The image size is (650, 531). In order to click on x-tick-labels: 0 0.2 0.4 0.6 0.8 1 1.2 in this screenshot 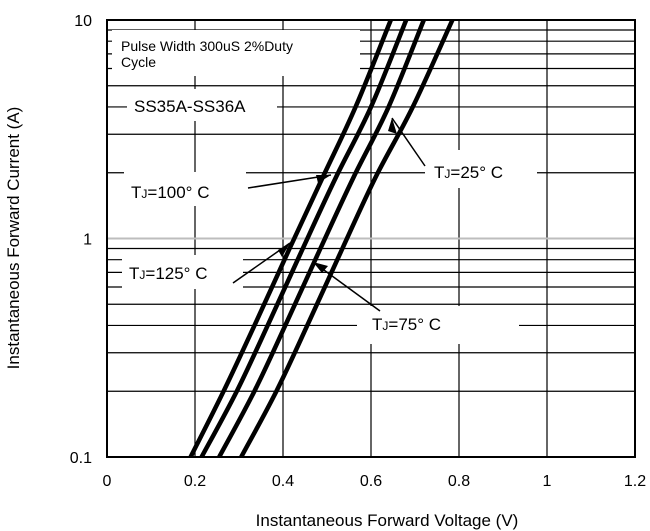, I will do `click(375, 481)`.